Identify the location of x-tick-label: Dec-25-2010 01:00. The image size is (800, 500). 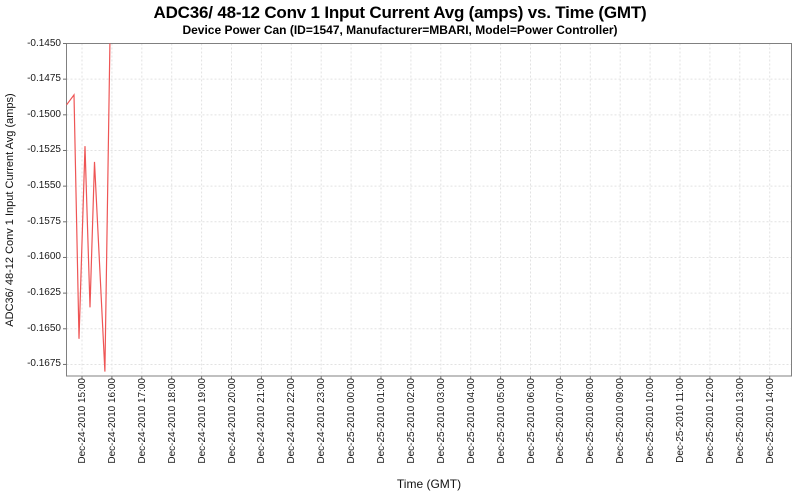
(381, 421).